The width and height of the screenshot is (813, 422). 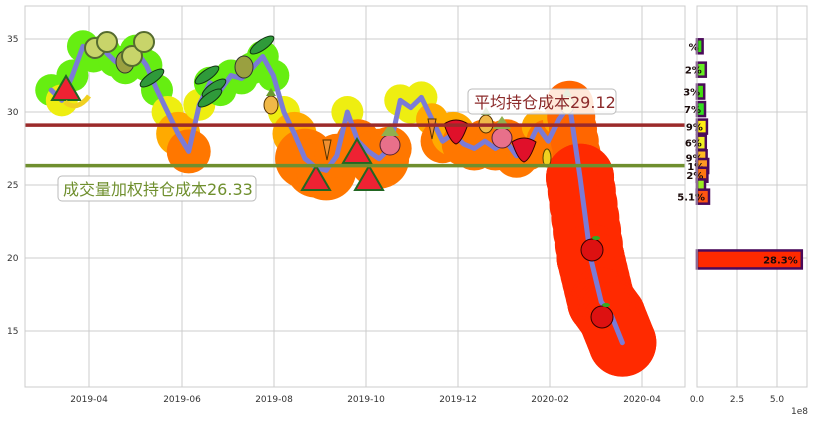 I want to click on svg-text: 7%, so click(x=692, y=110).